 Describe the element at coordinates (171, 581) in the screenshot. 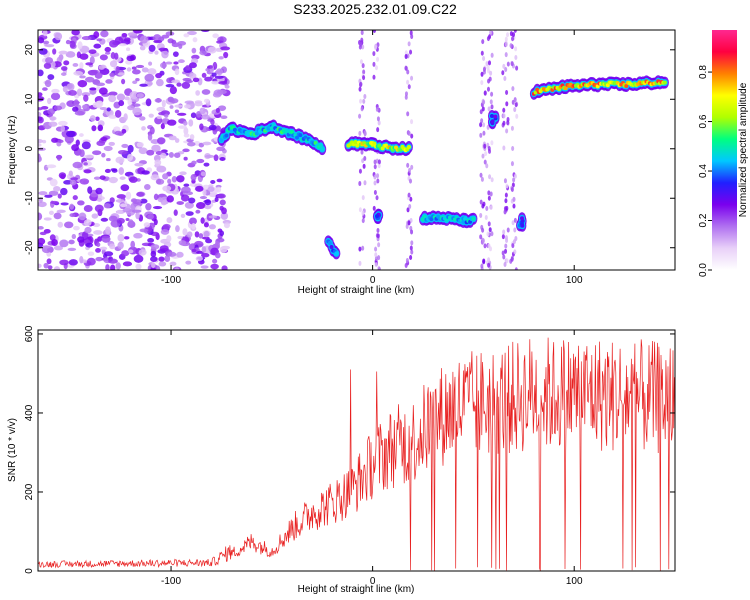

I see `snr-x-tick-label: -100` at that location.